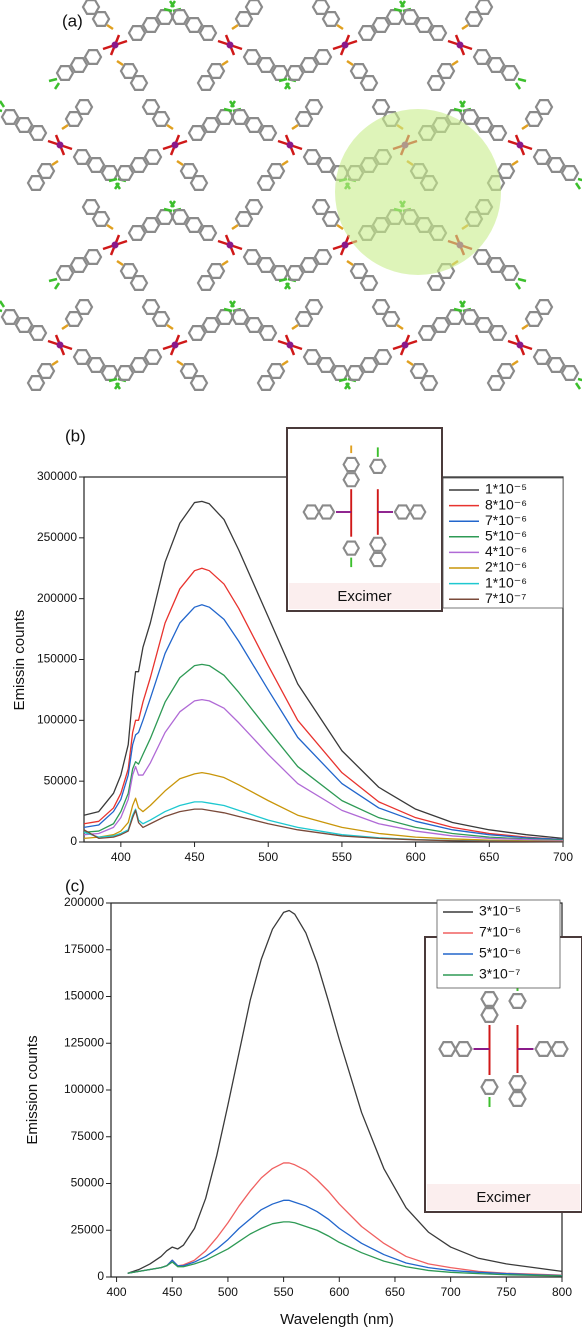 This screenshot has height=1332, width=582. Describe the element at coordinates (88, 1136) in the screenshot. I see `y-tick-label: 75000` at that location.